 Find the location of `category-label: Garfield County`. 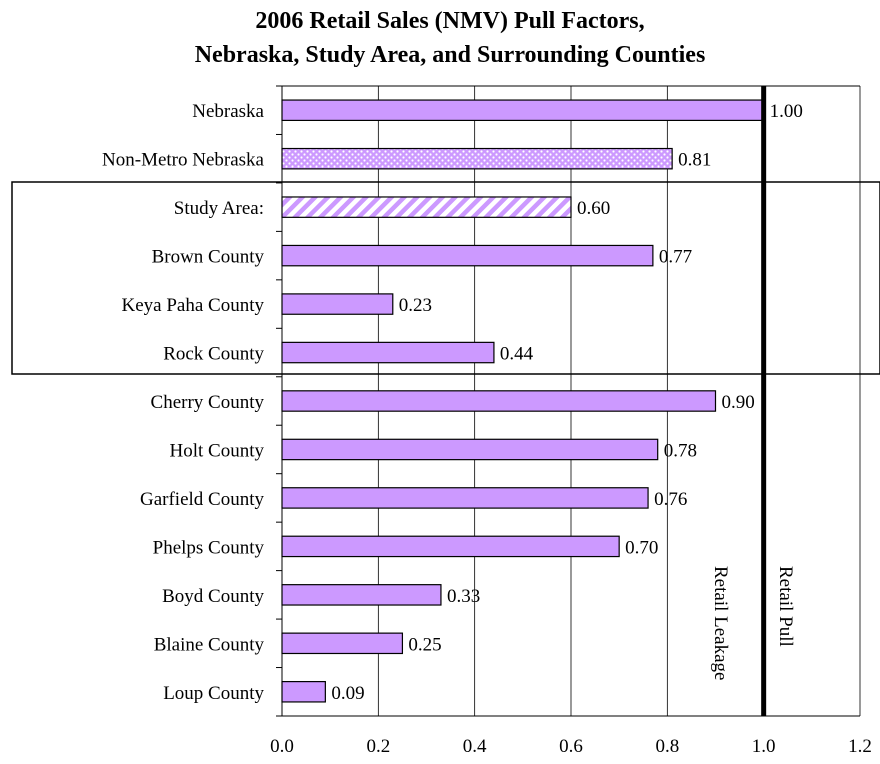

category-label: Garfield County is located at coordinates (202, 499).